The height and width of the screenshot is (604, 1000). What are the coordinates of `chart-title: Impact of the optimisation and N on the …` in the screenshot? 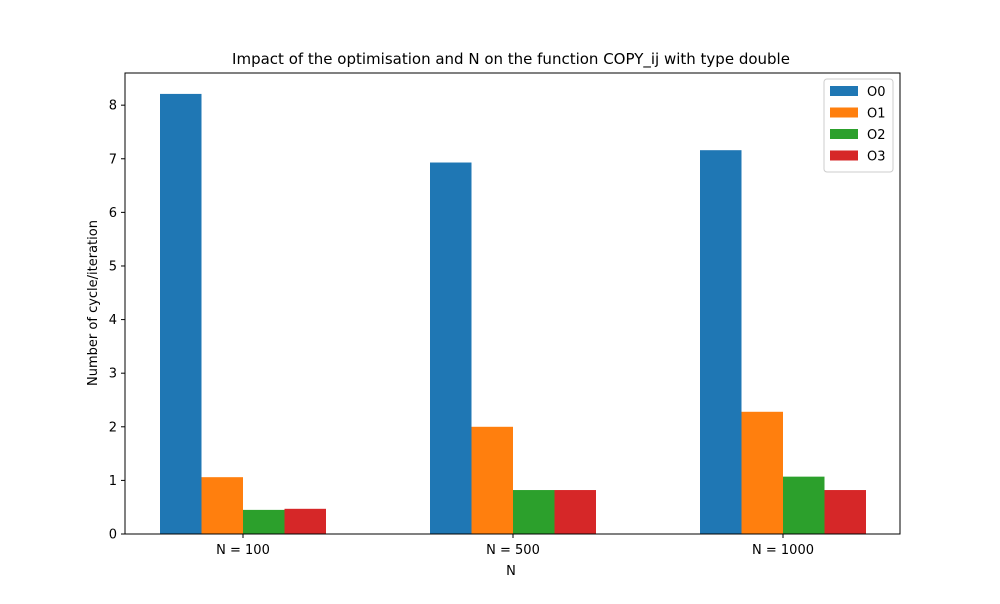 It's located at (511, 59).